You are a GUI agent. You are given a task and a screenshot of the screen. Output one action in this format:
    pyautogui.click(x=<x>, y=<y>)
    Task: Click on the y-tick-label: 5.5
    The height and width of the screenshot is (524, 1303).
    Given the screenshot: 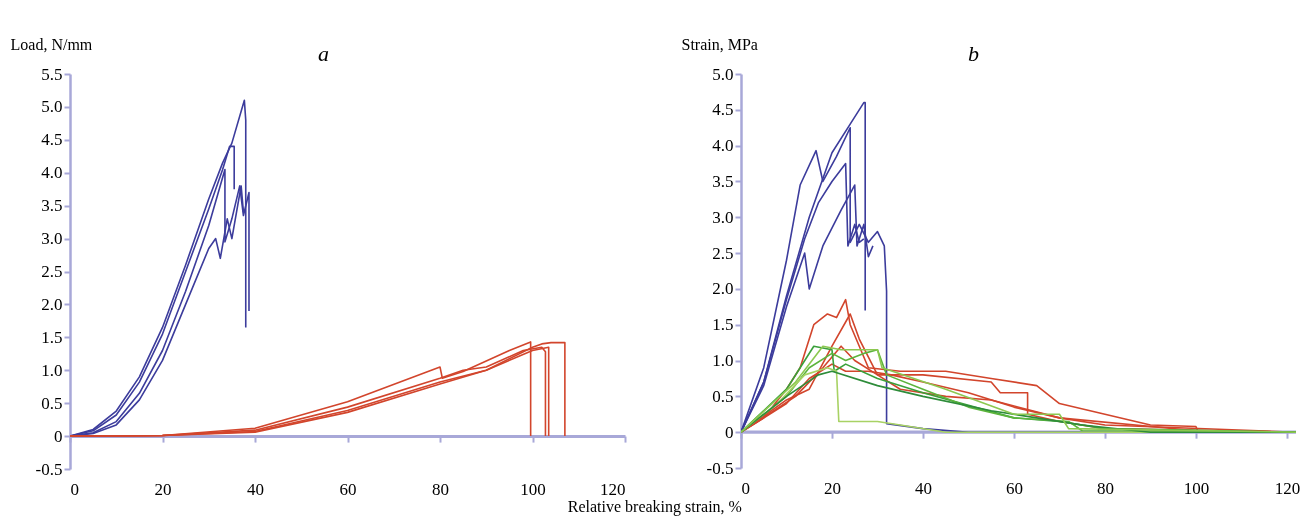 What is the action you would take?
    pyautogui.click(x=52, y=74)
    